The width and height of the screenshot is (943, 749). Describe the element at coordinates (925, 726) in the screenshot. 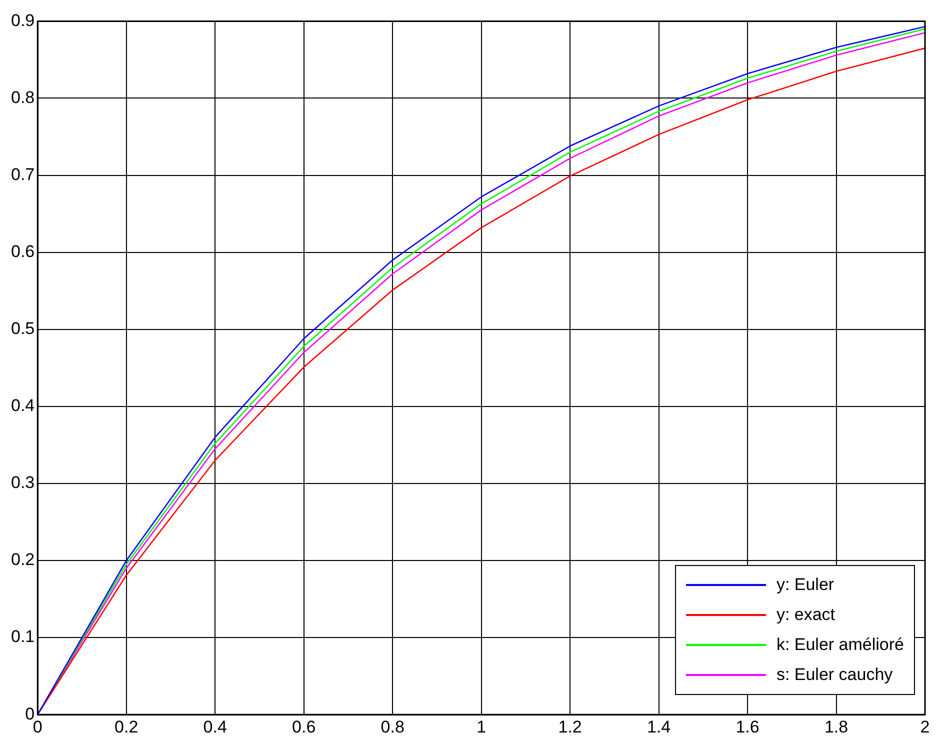

I see `x-tick-label: 2` at that location.